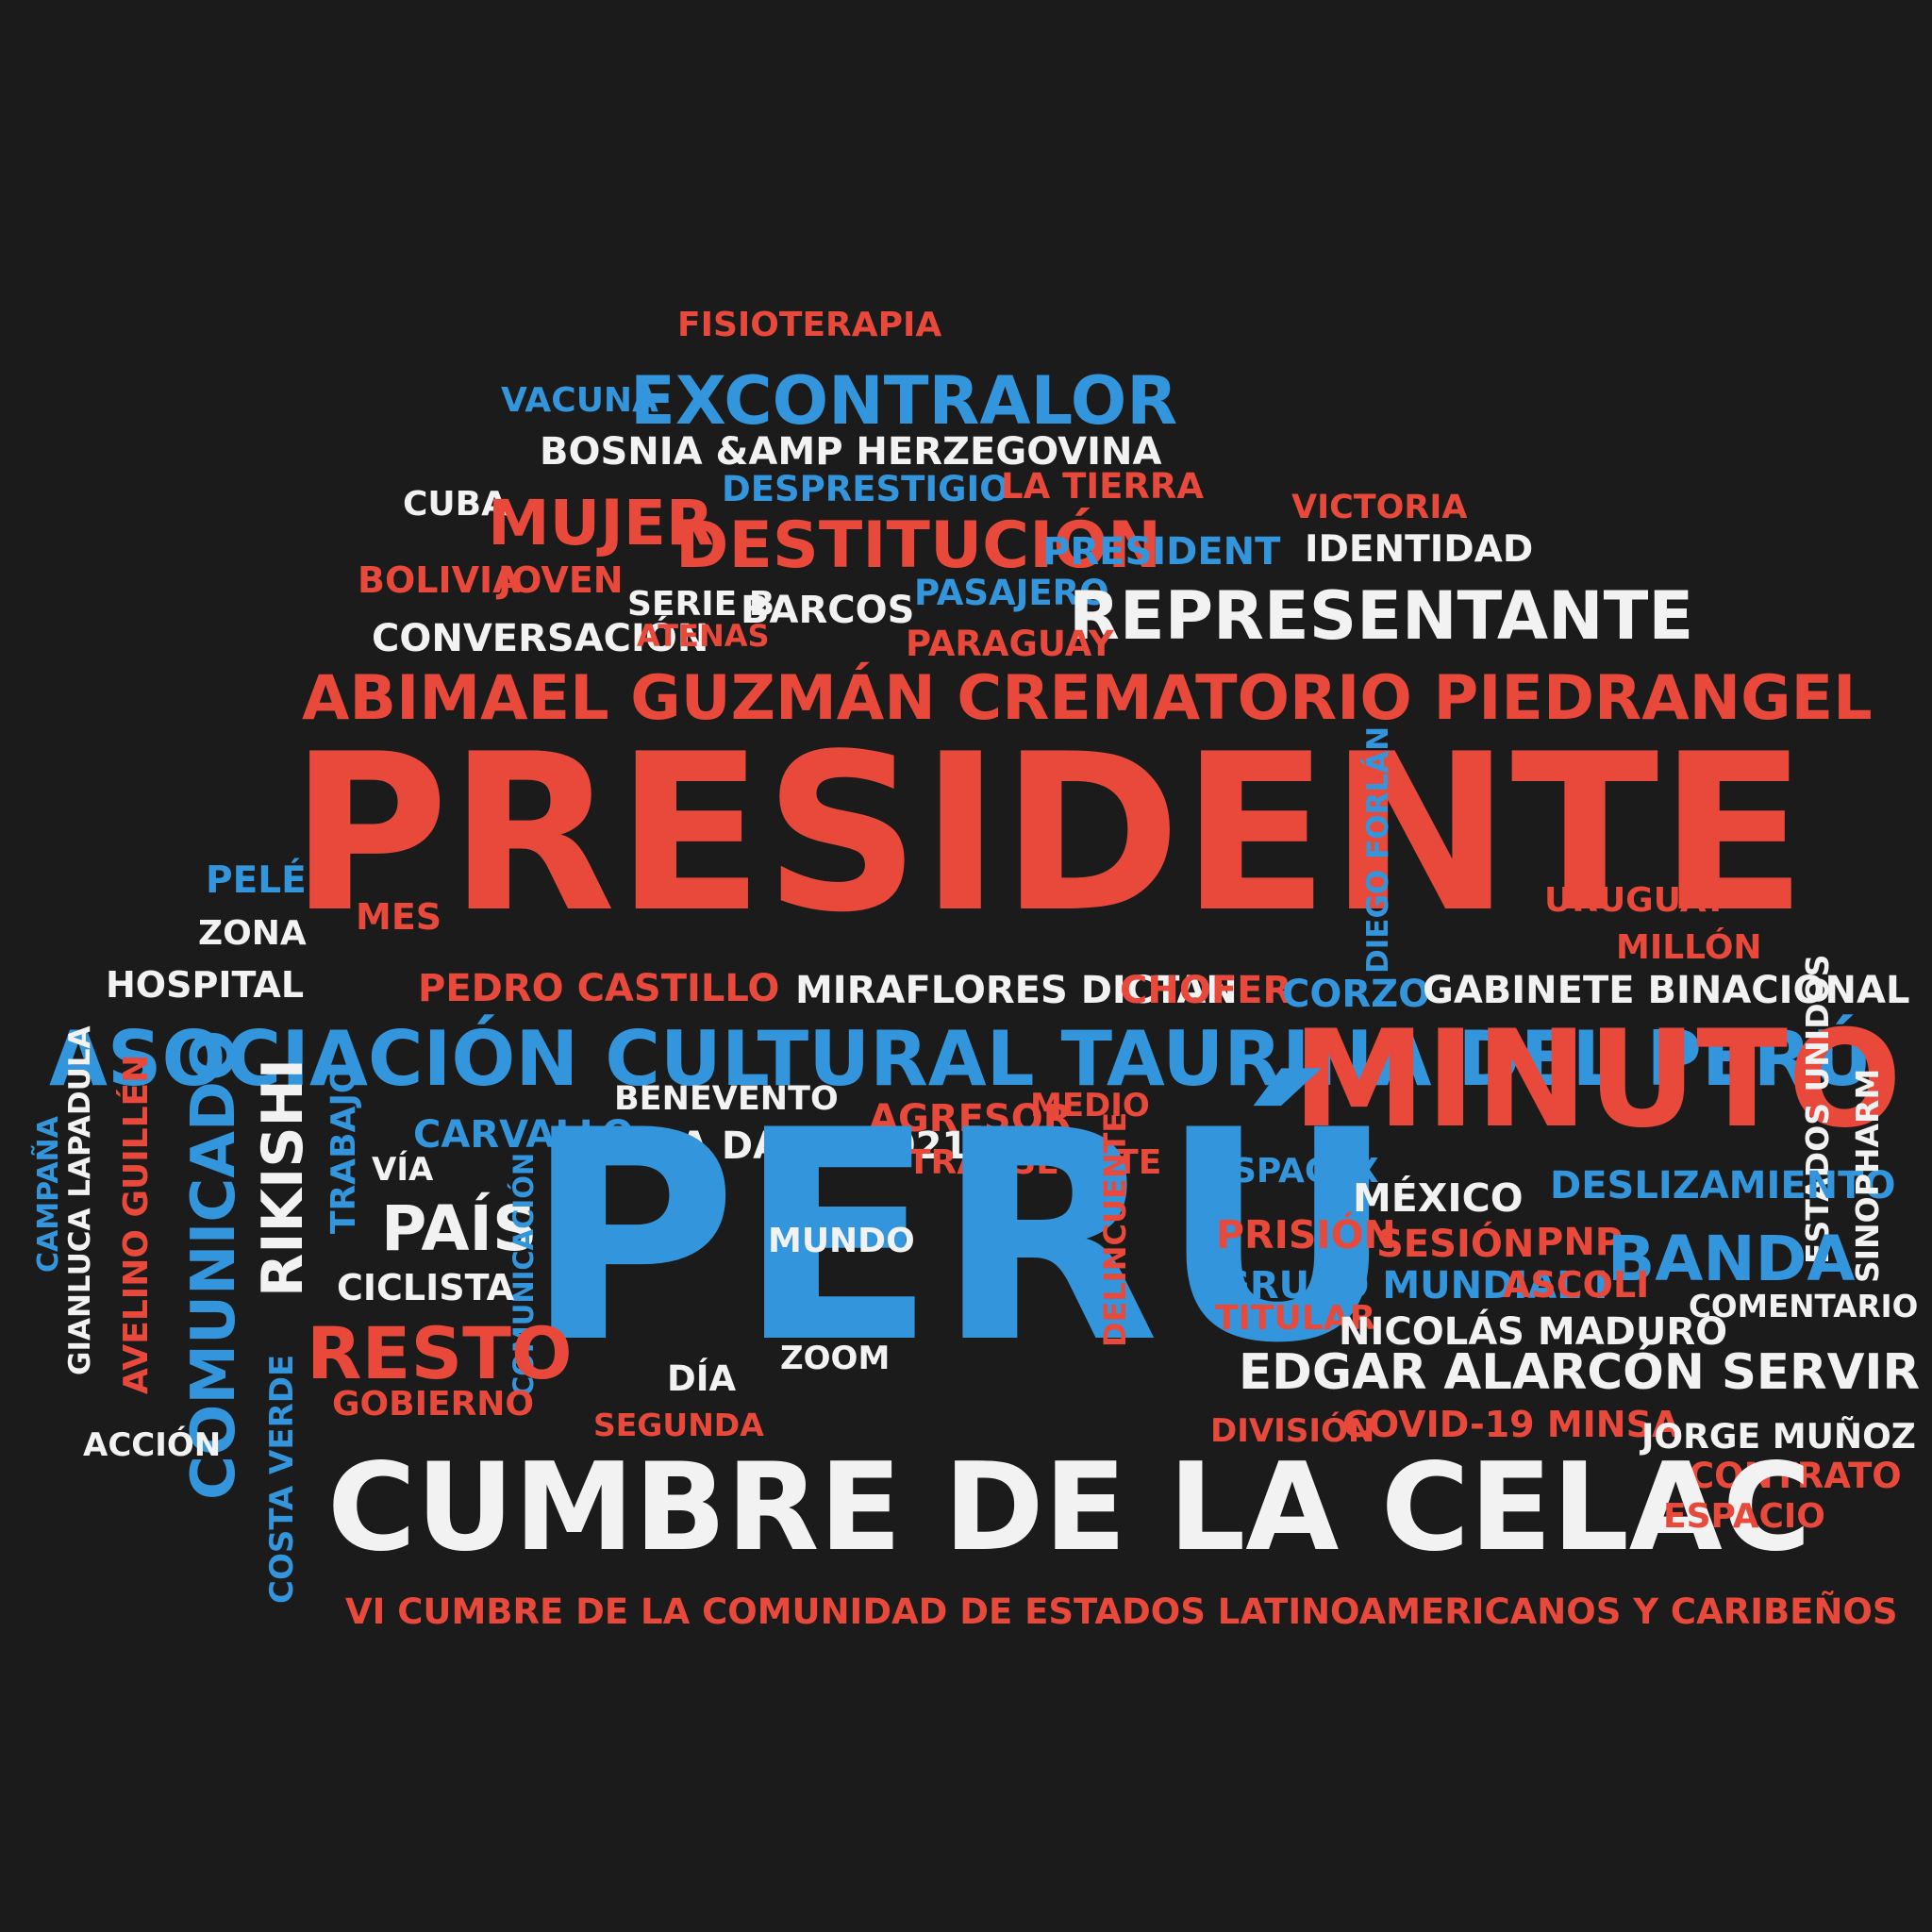  I want to click on word-vacuna: VACUNA, so click(579, 401).